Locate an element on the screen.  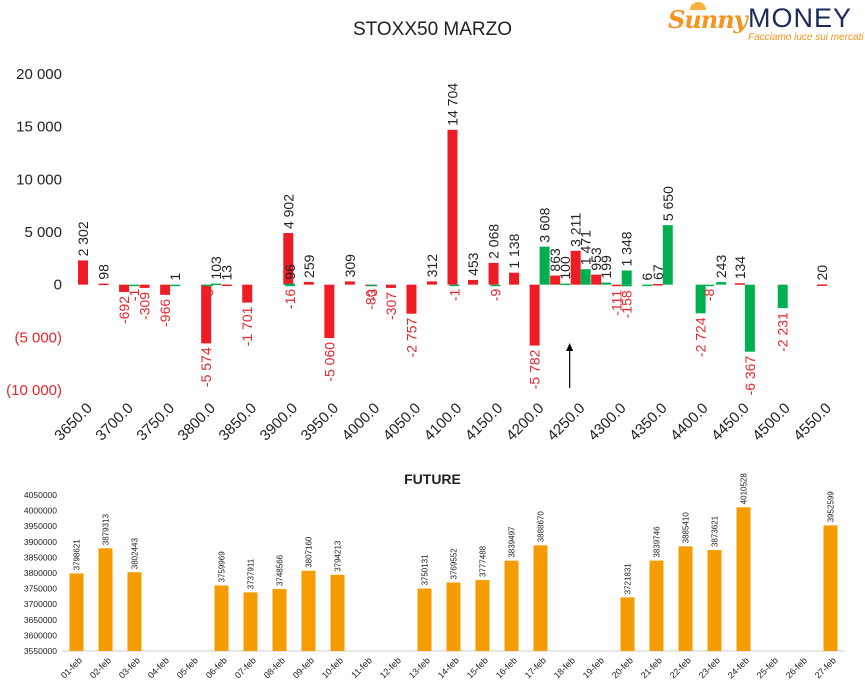
data-label: 3 211 is located at coordinates (576, 230).